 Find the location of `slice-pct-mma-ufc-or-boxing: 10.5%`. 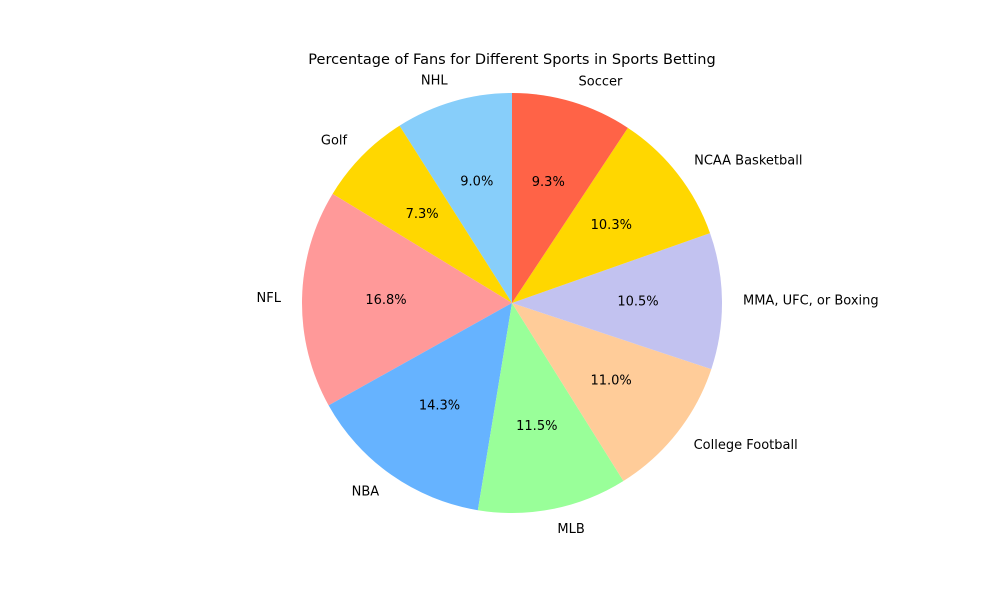

slice-pct-mma-ufc-or-boxing: 10.5% is located at coordinates (637, 301).